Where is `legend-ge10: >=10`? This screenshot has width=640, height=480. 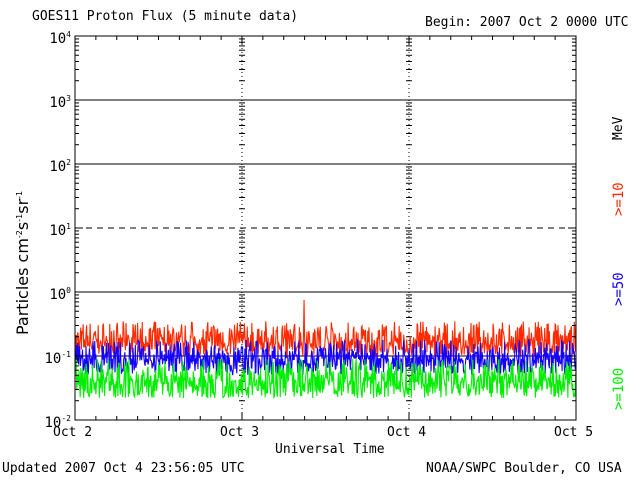
legend-ge10: >=10 is located at coordinates (619, 199).